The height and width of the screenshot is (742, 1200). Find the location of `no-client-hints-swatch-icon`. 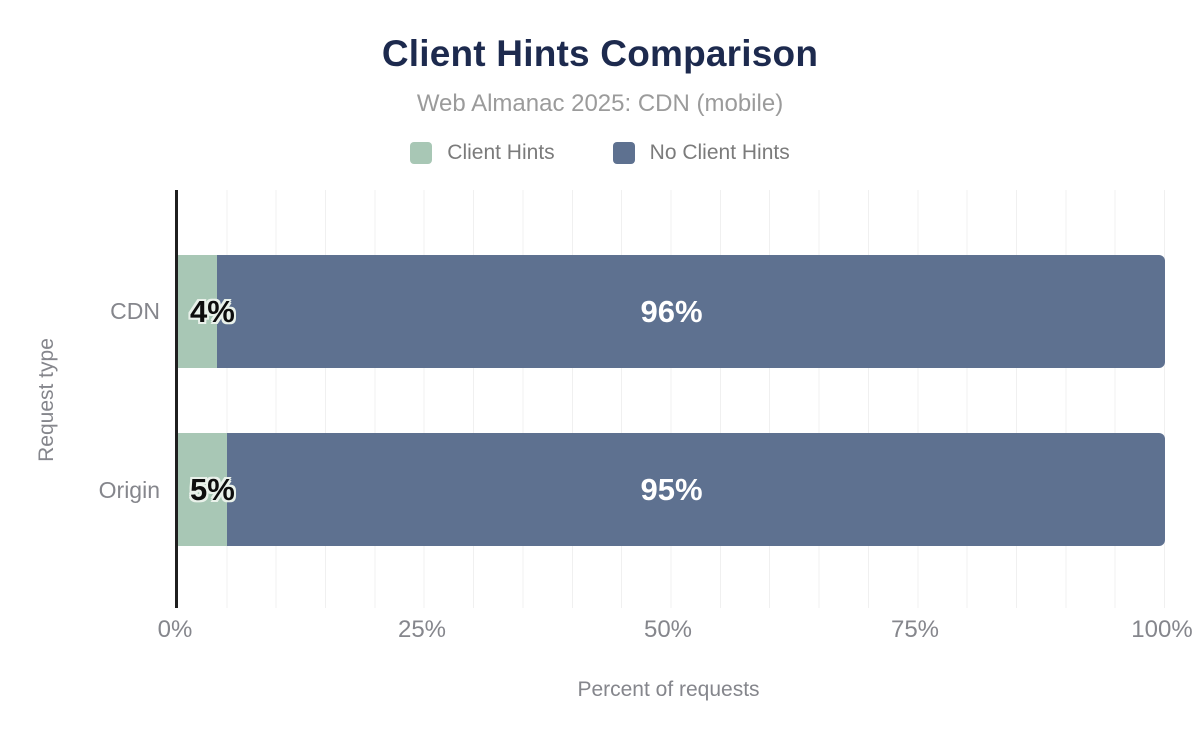

no-client-hints-swatch-icon is located at coordinates (623, 153).